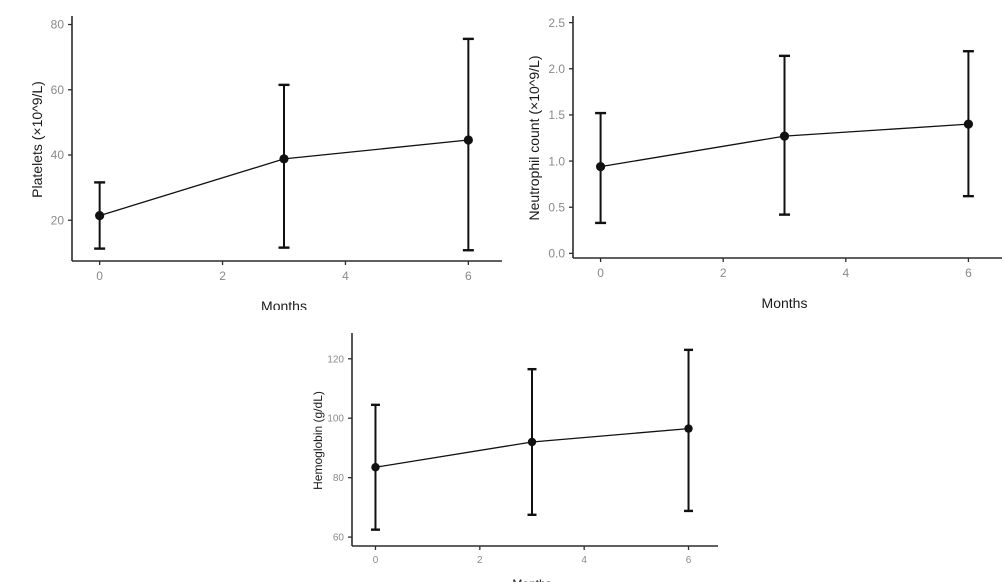  Describe the element at coordinates (284, 304) in the screenshot. I see `platelets-x-axis-title: Months` at that location.